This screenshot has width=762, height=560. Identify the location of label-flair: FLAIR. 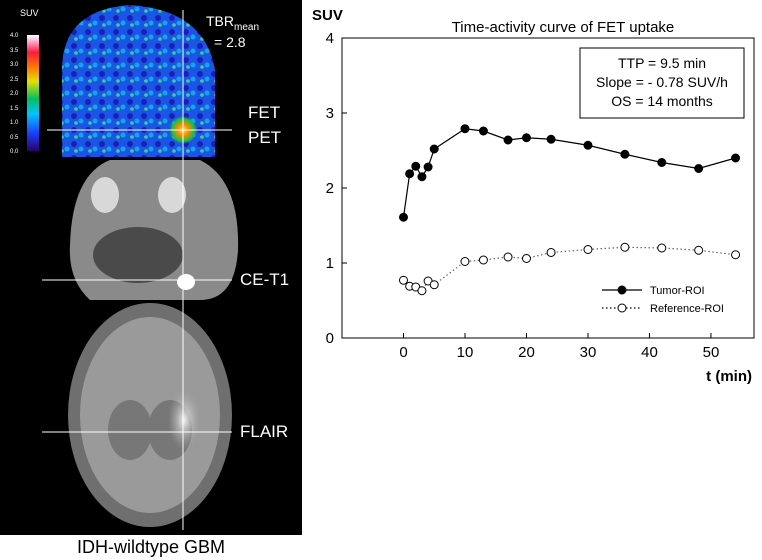
(264, 431).